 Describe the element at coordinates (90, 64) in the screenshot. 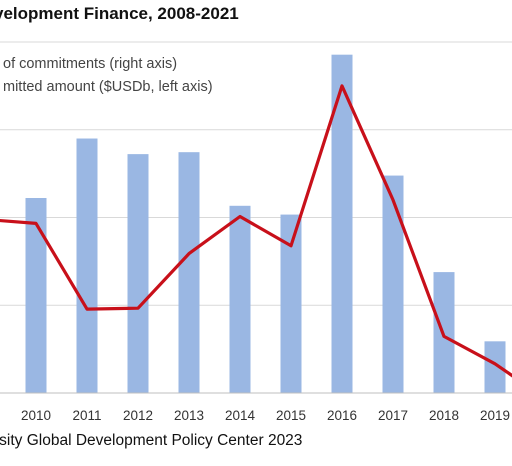

I see `legend-entry-line: of commitments (right axis)` at that location.